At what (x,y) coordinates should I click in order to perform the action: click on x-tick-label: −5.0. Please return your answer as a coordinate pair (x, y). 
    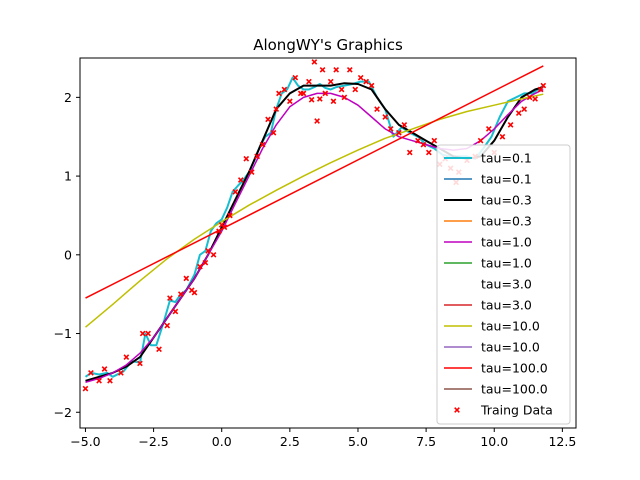
    Looking at the image, I should click on (85, 441).